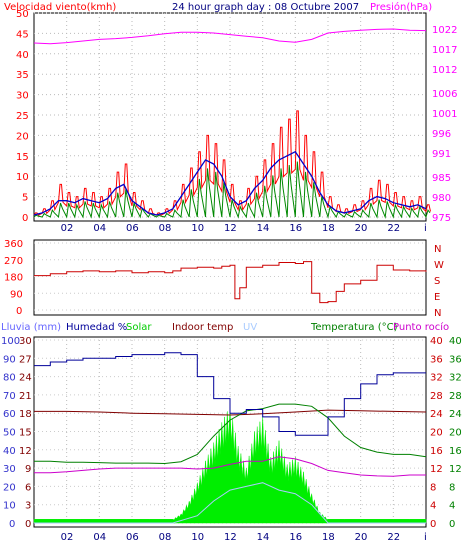  Describe the element at coordinates (132, 537) in the screenshot. I see `temp-x-tick: 06` at that location.